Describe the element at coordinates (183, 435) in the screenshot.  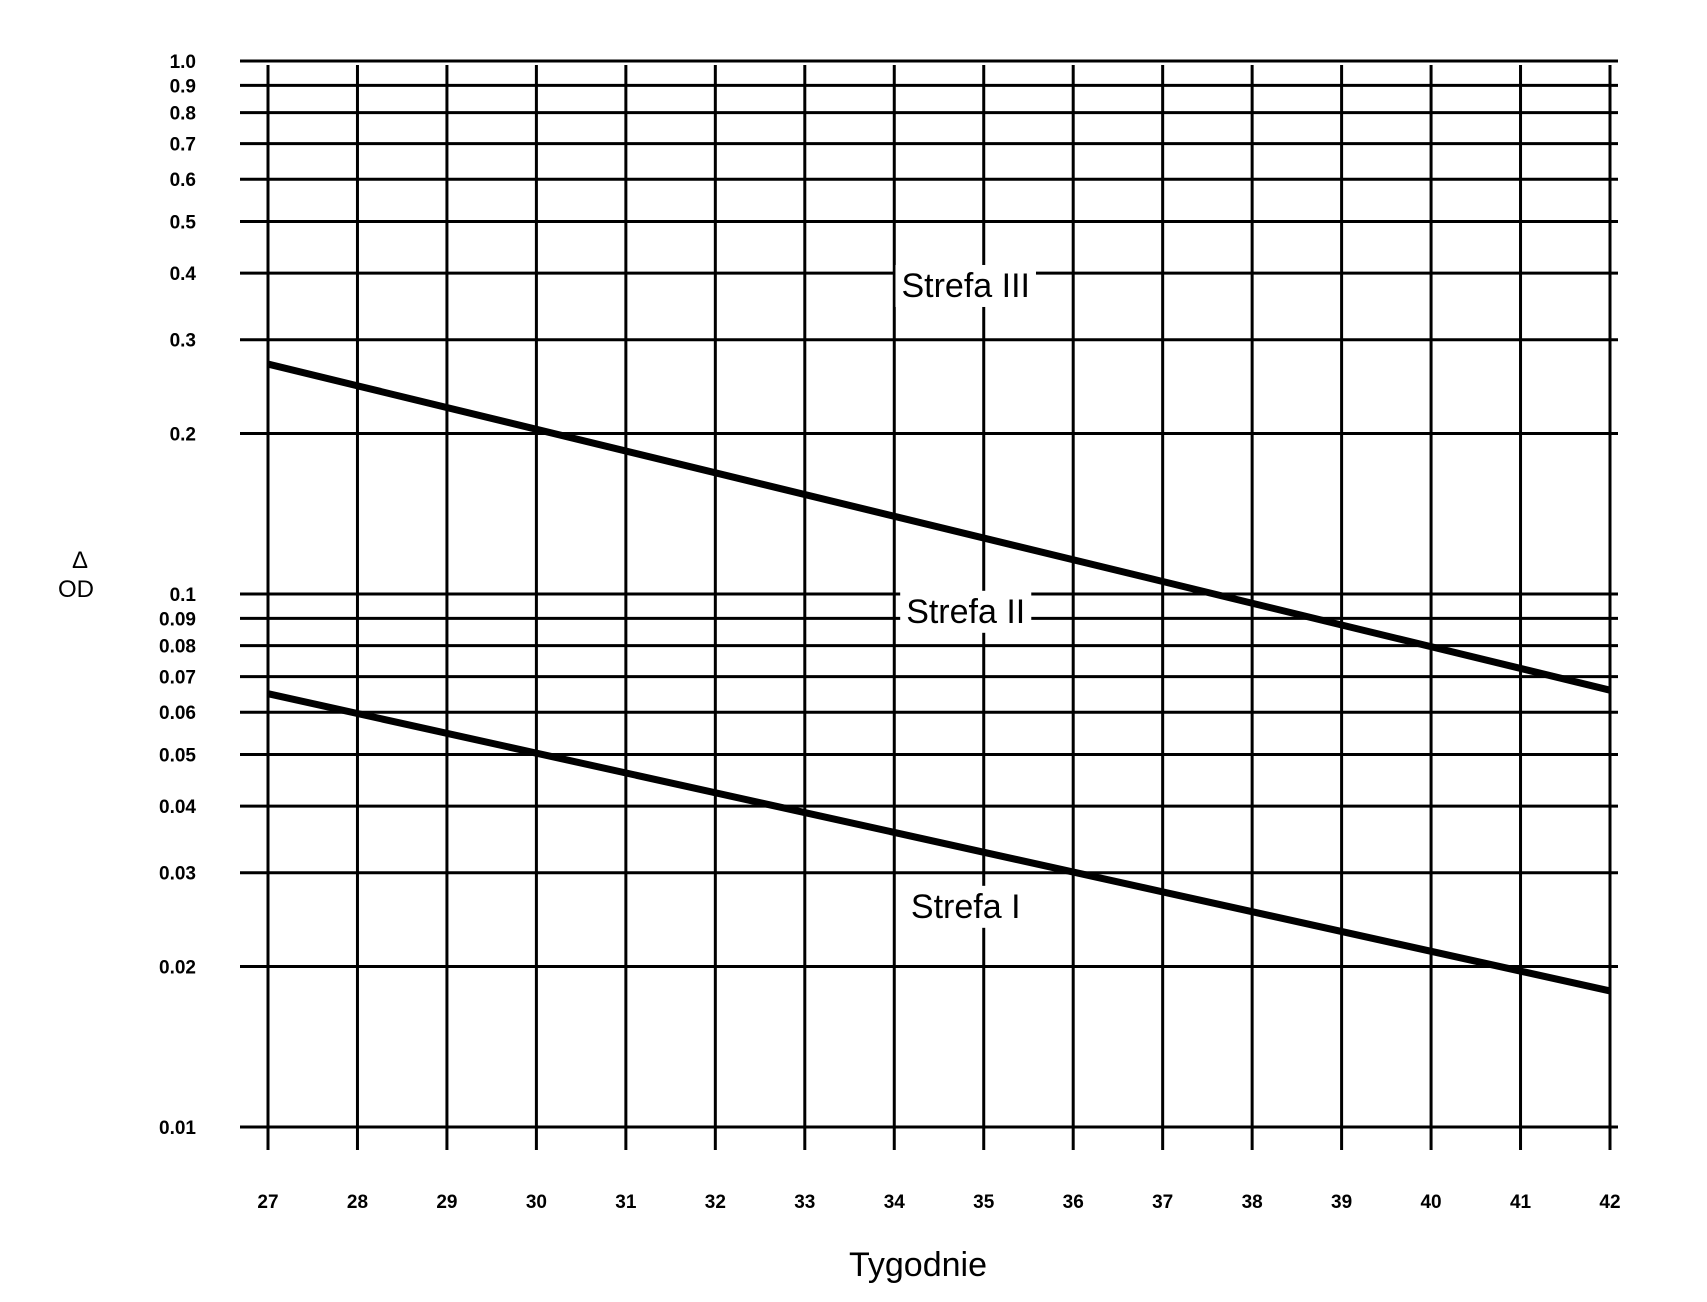
I see `y-tick-label: 0.2` at that location.